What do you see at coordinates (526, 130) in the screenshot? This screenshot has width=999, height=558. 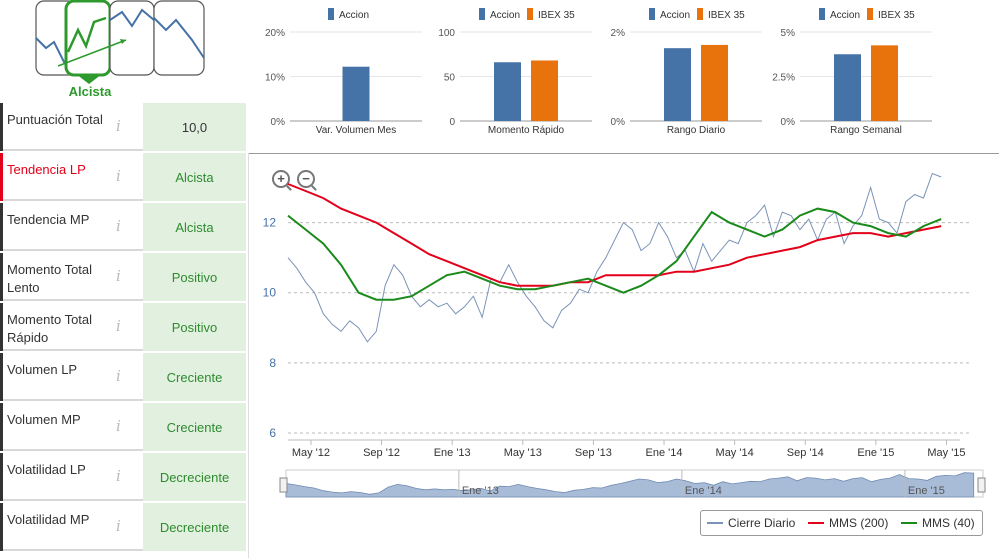 I see `chart-title: Momento Rápido` at bounding box center [526, 130].